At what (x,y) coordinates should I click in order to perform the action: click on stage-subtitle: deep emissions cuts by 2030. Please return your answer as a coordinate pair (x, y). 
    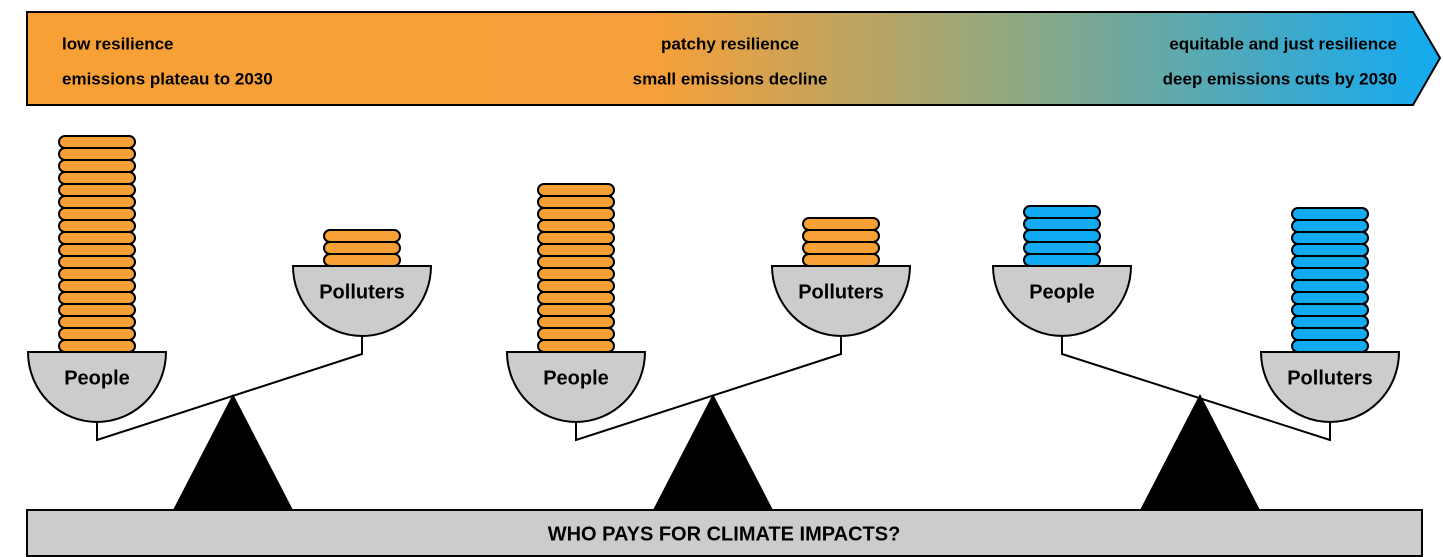
    Looking at the image, I should click on (1280, 78).